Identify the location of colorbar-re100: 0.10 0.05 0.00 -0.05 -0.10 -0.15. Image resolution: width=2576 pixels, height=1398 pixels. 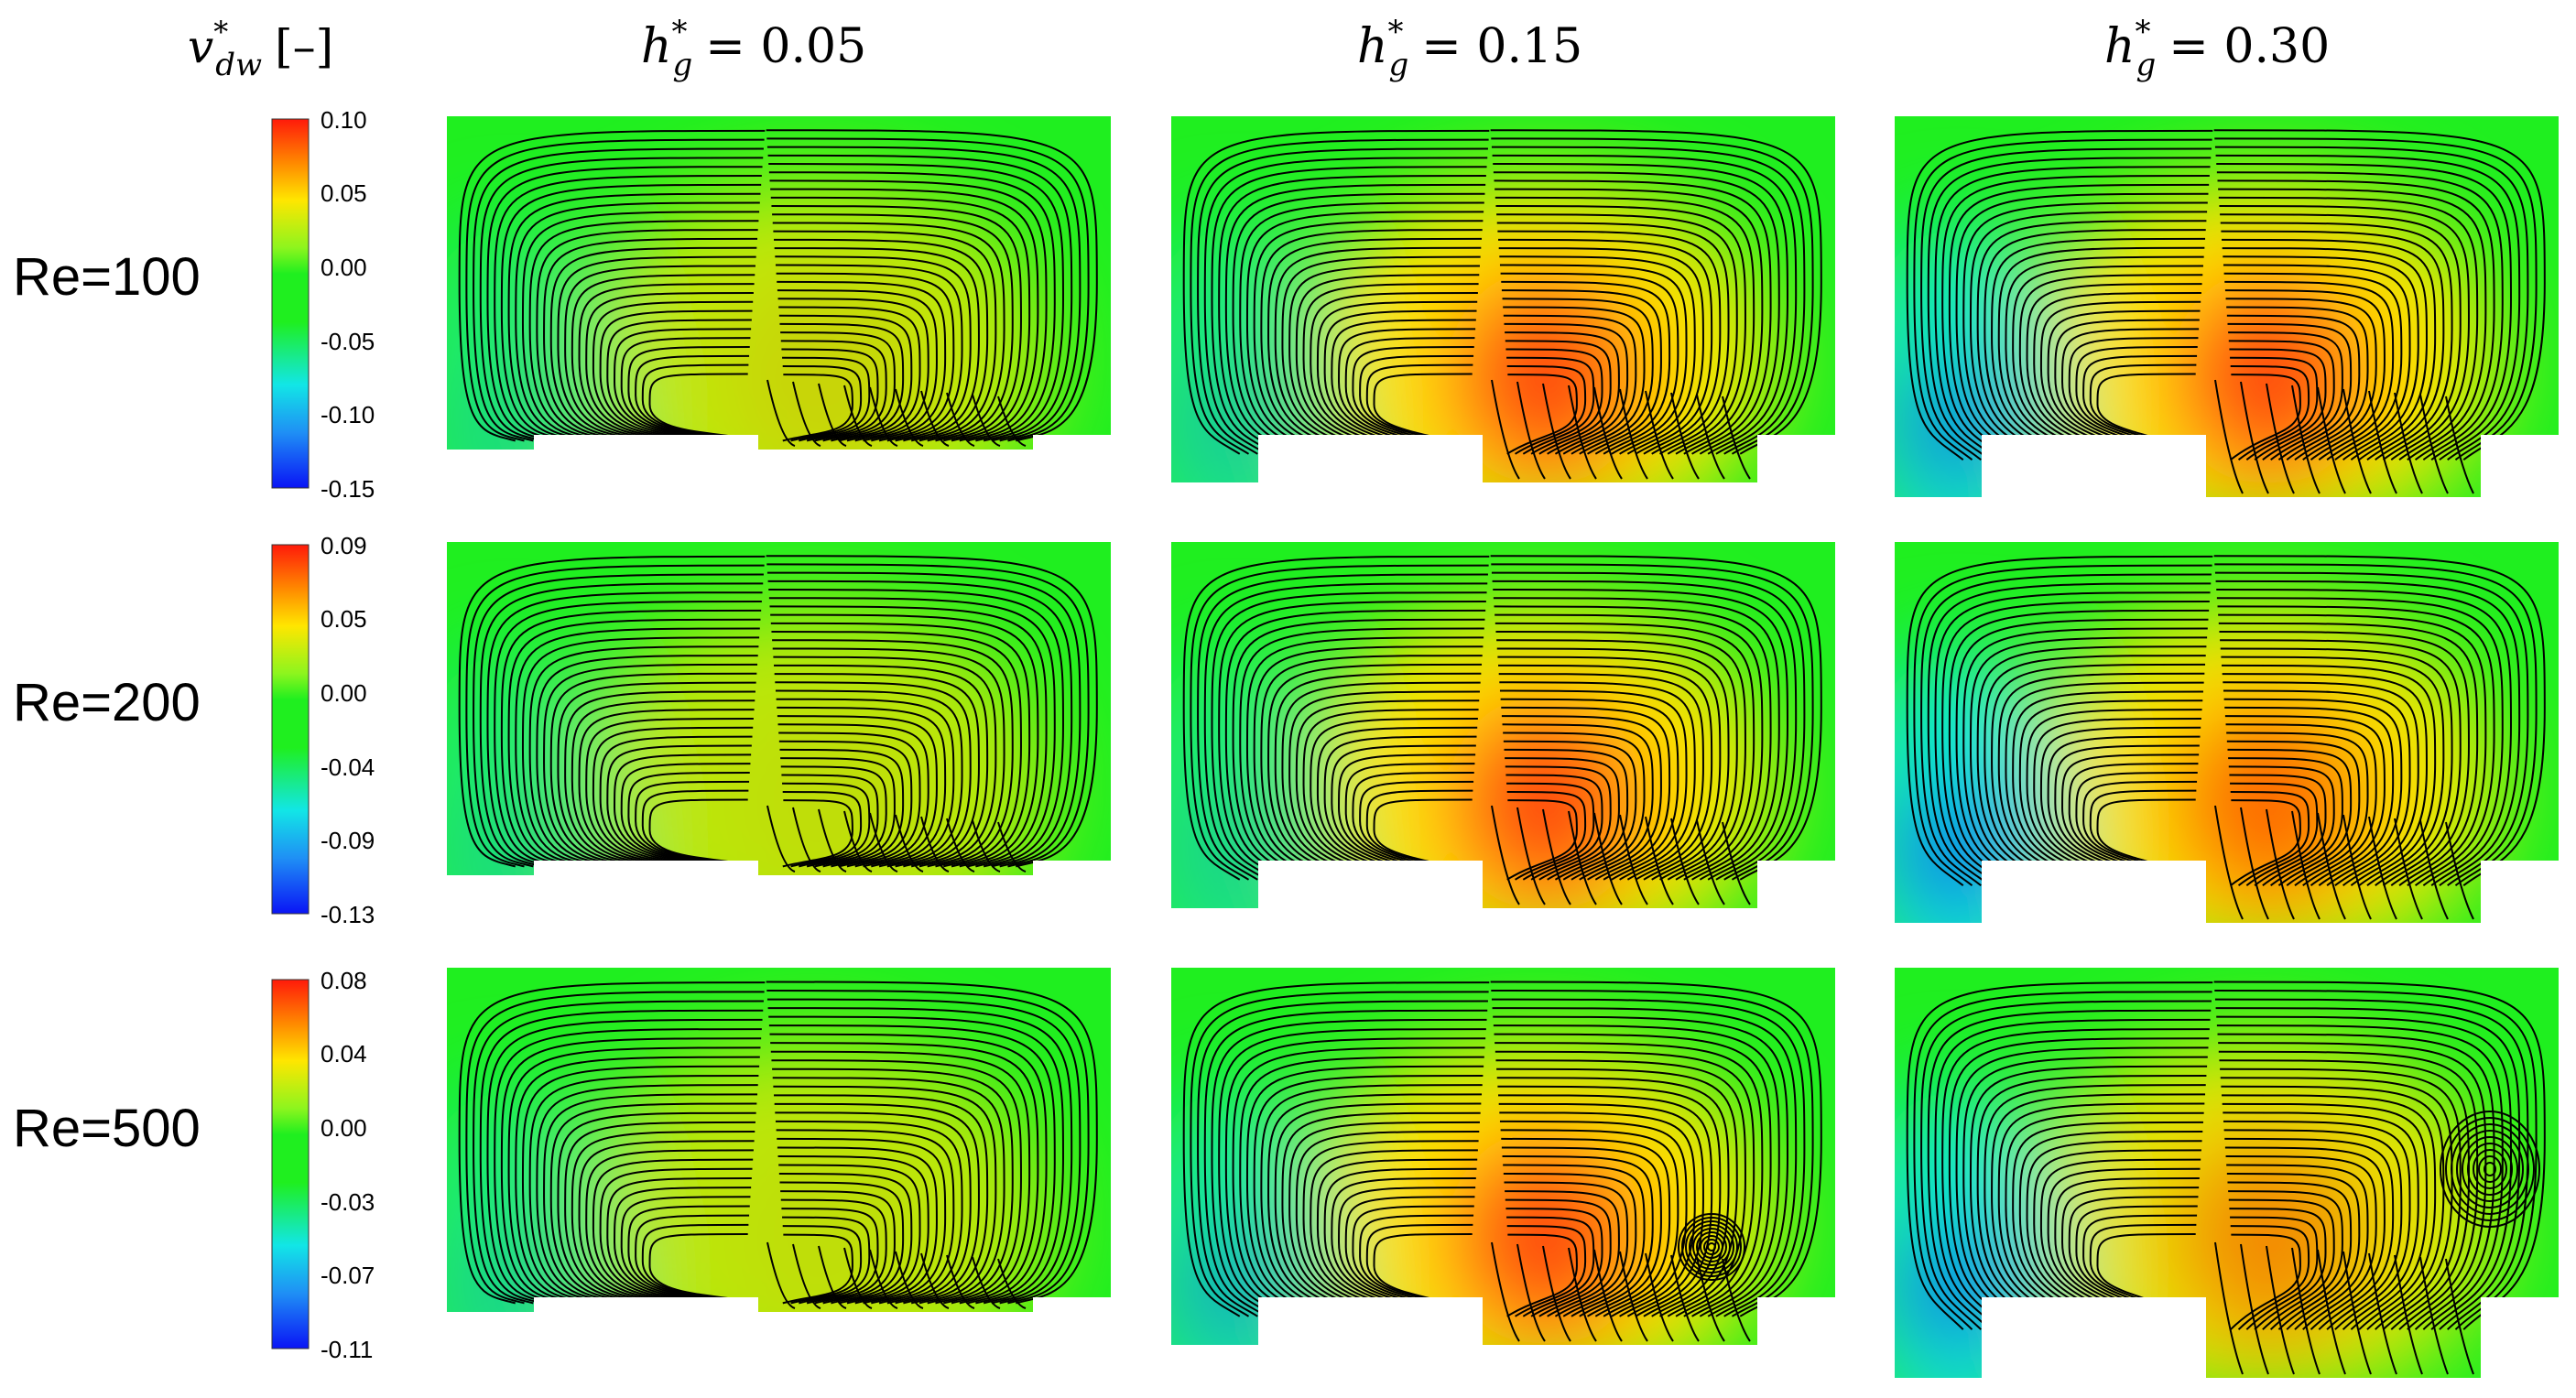
(323, 304).